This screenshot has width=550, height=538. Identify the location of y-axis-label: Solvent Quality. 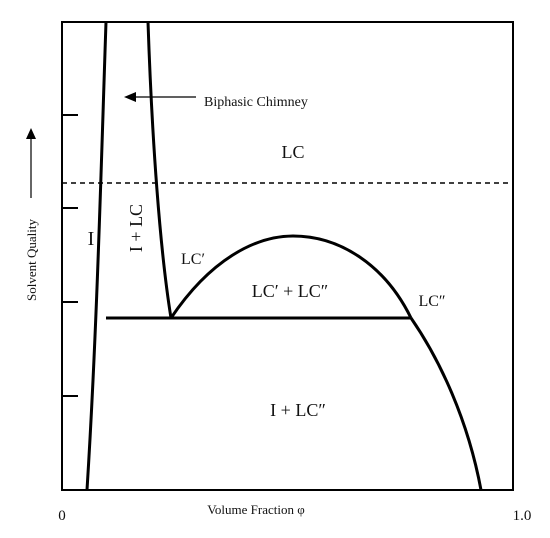
(31, 260).